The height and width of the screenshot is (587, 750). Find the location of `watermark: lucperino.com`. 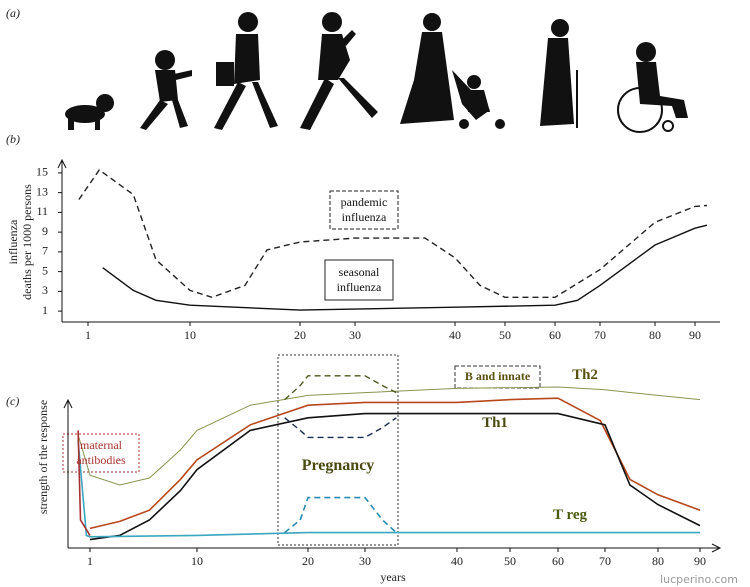

watermark: lucperino.com is located at coordinates (699, 579).